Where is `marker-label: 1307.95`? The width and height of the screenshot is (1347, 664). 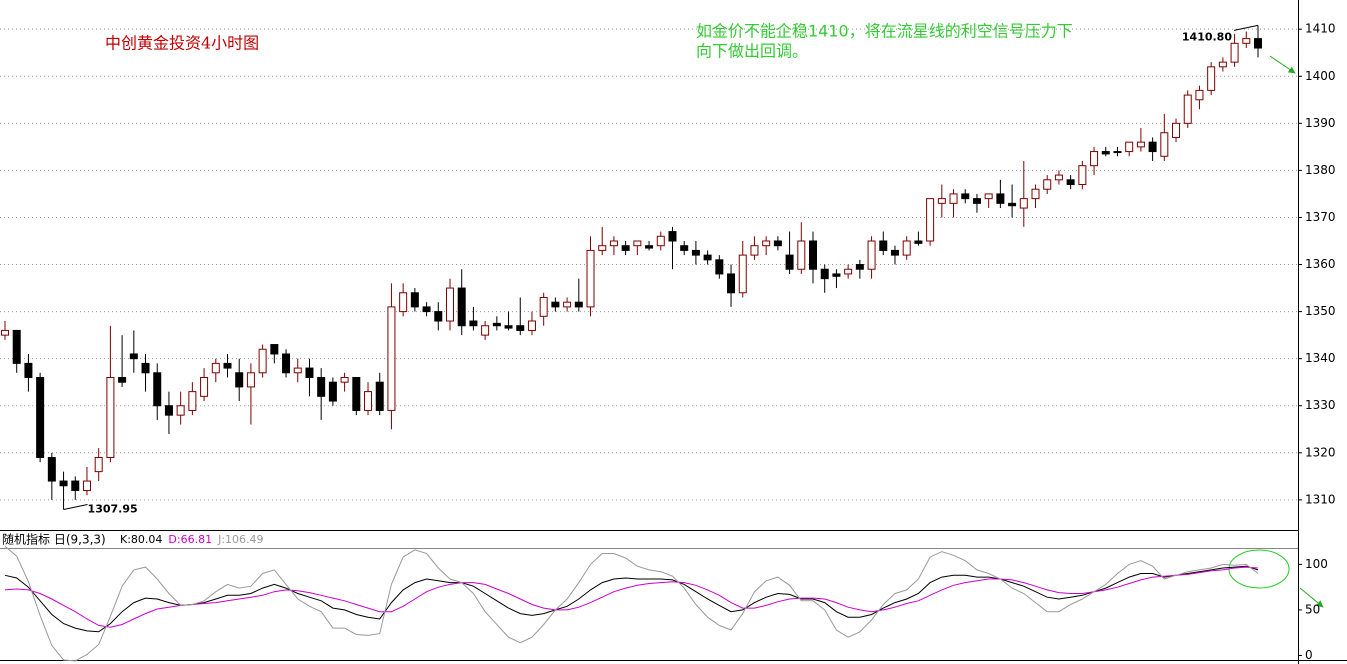
marker-label: 1307.95 is located at coordinates (113, 509).